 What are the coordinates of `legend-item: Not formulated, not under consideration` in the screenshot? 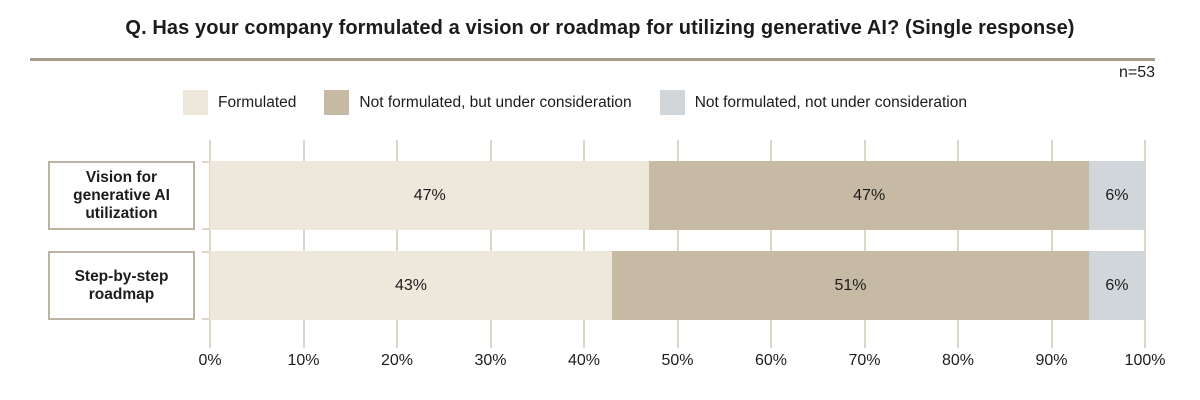 It's located at (813, 102).